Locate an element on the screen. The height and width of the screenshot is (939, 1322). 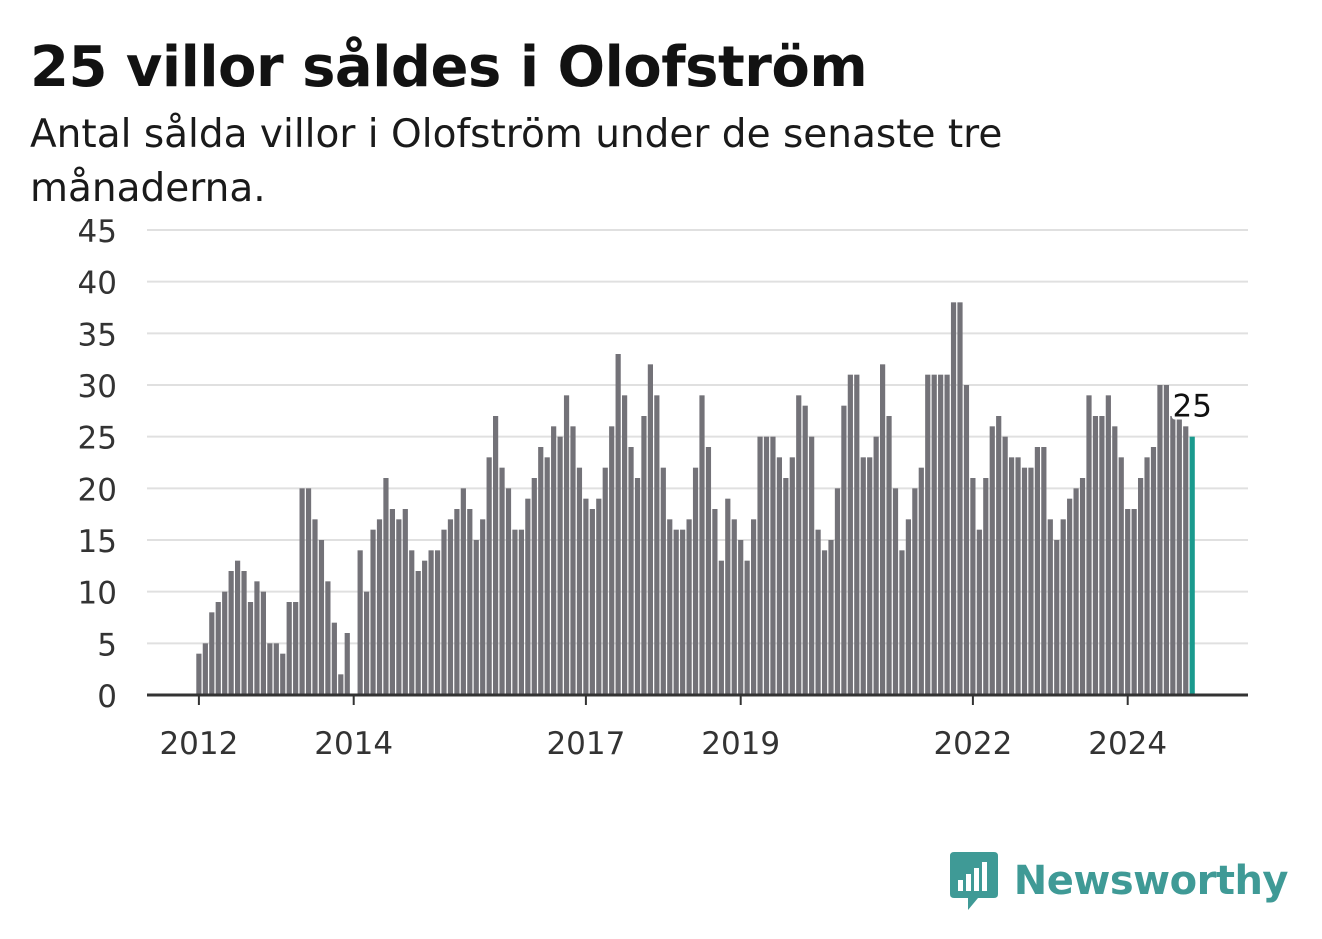
y-tick-label: 5 is located at coordinates (107, 645).